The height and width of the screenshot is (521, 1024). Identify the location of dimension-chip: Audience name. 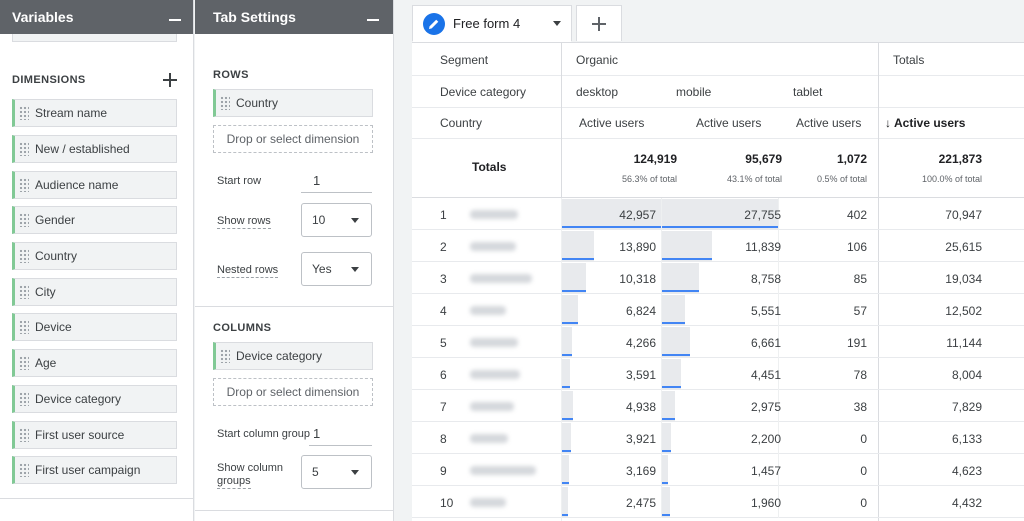
(94, 185).